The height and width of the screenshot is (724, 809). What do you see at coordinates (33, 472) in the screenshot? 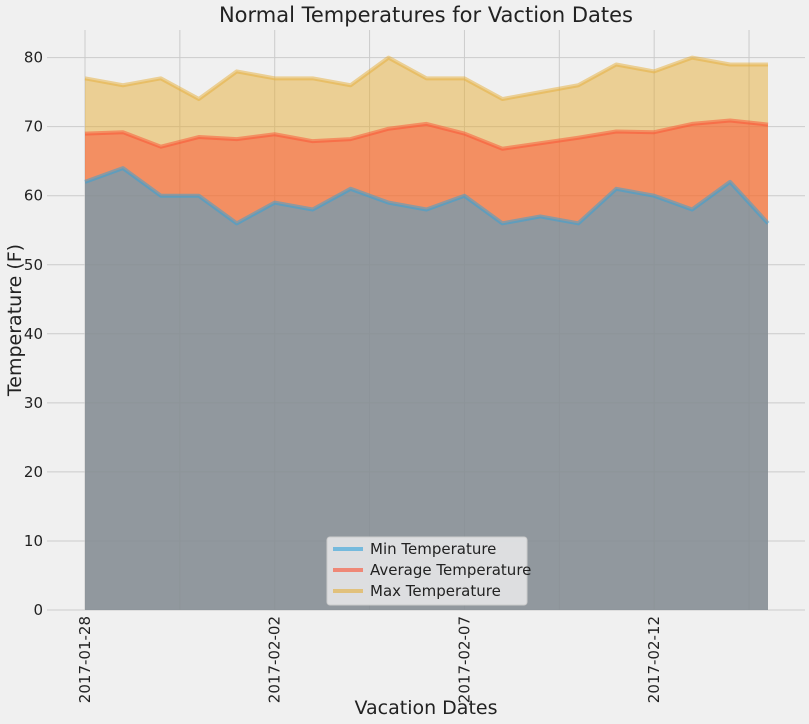
I see `y-tick-label: 20` at bounding box center [33, 472].